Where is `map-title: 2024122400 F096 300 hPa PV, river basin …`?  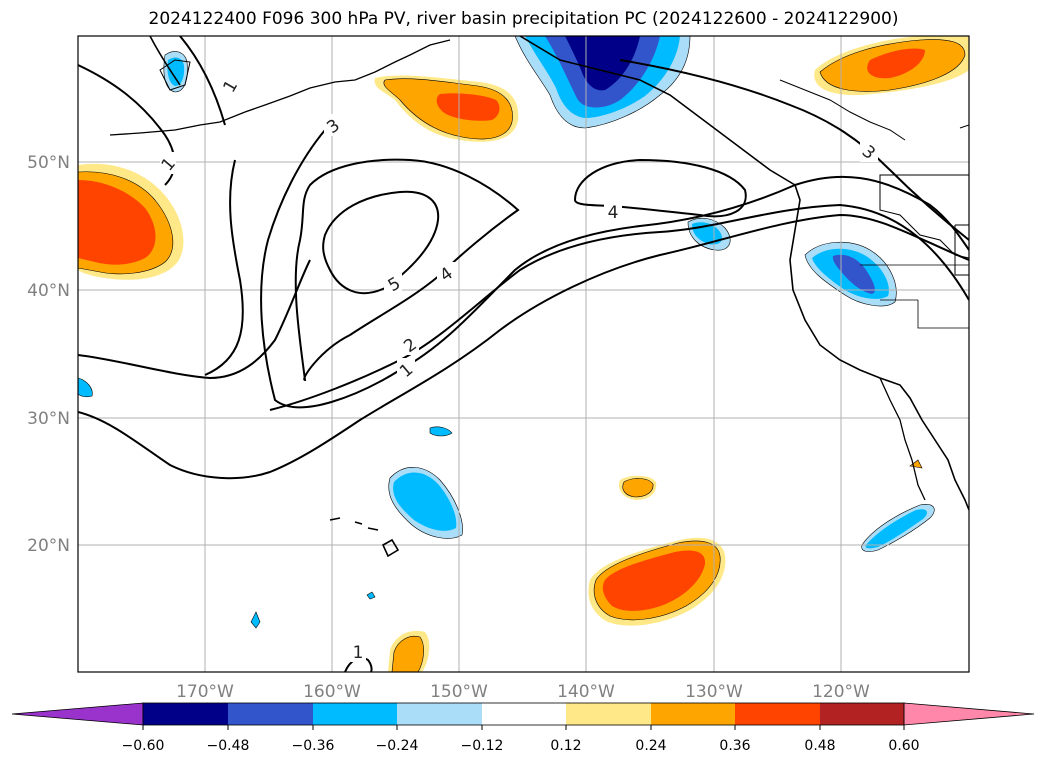
map-title: 2024122400 F096 300 hPa PV, river basin … is located at coordinates (523, 19).